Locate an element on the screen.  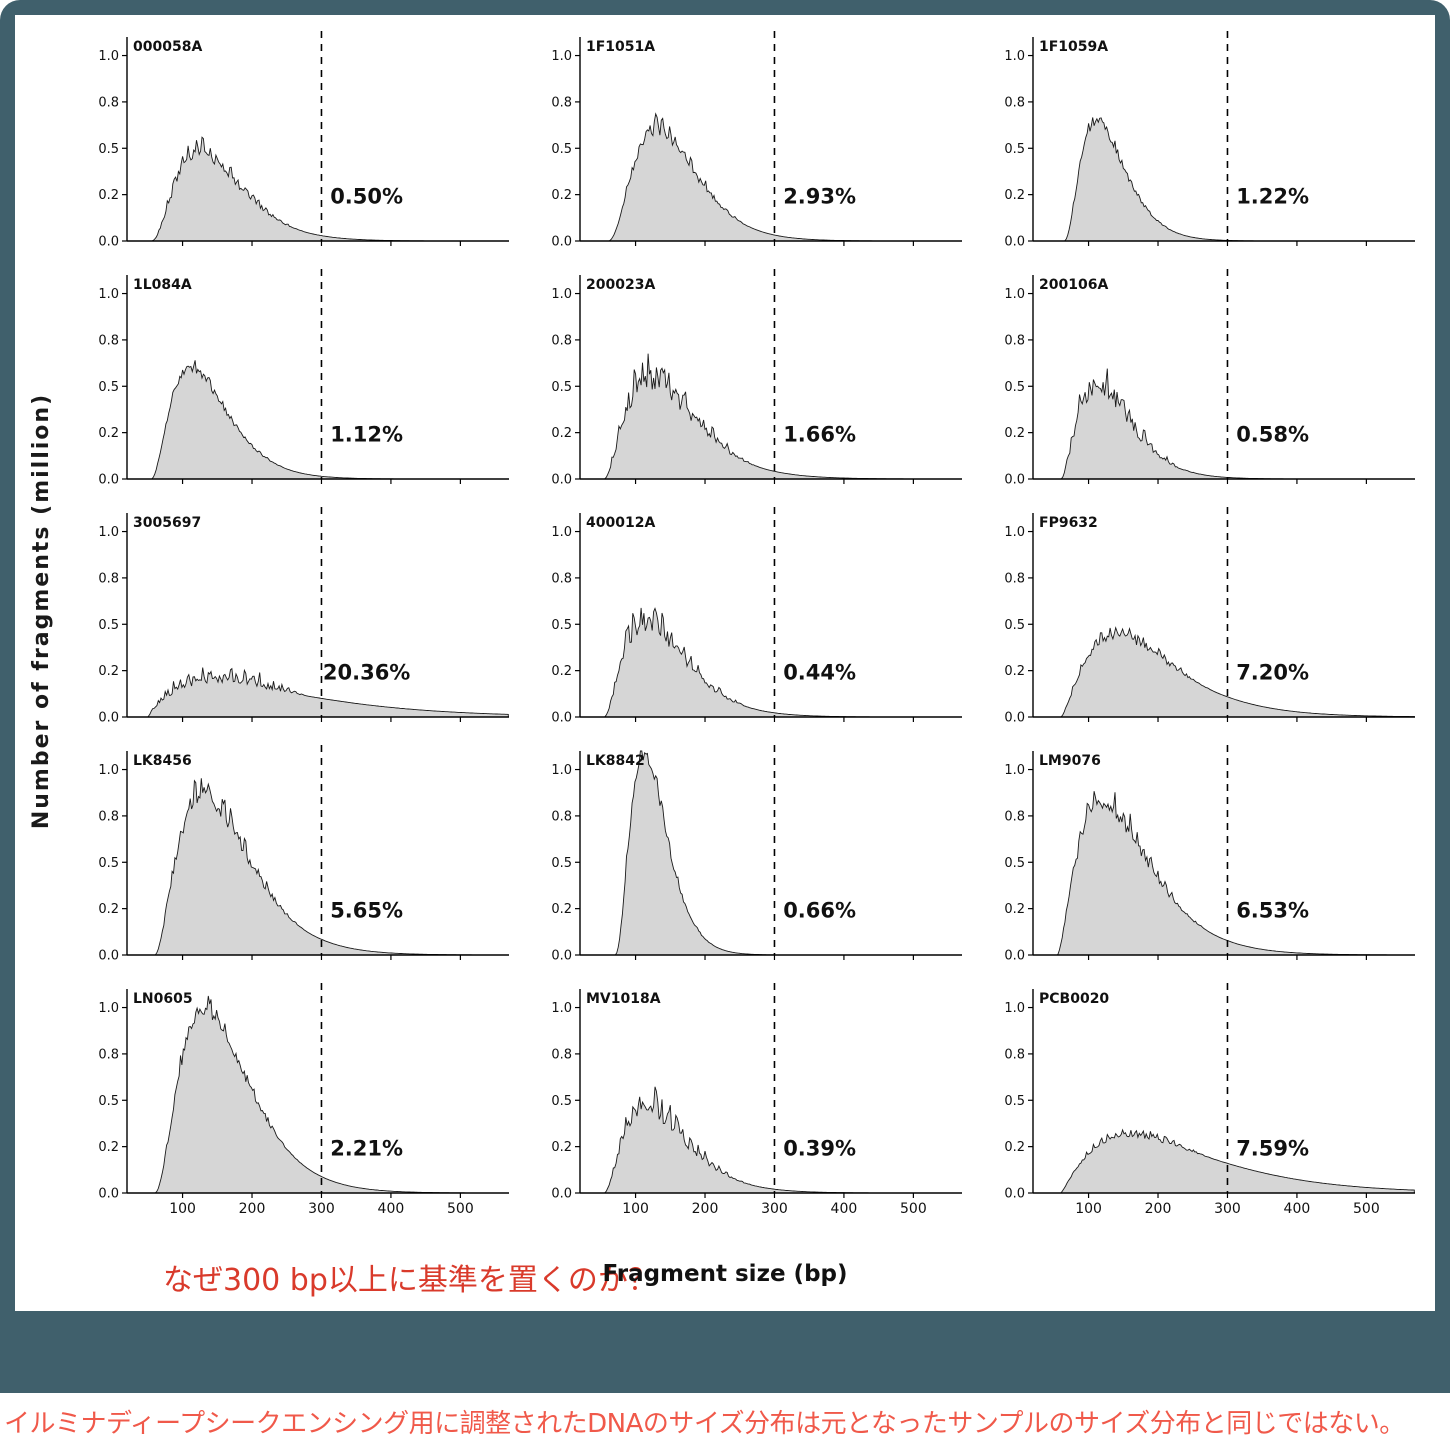
histogram-panel: 0.0 0.2 0.5 0.8 1.0 000058A 0.50% is located at coordinates (303, 140).